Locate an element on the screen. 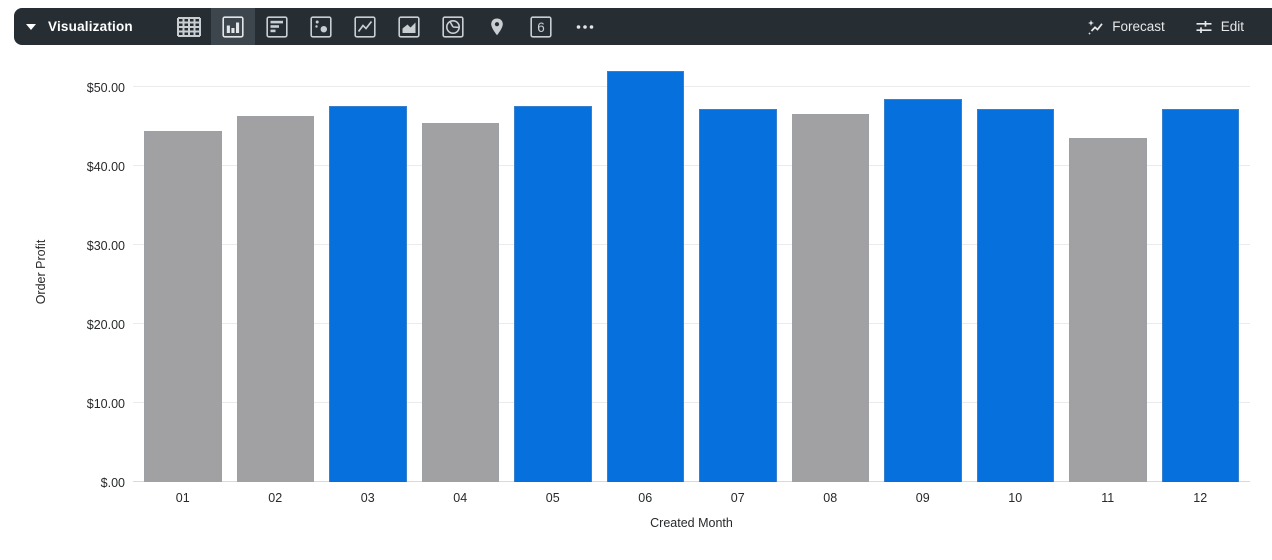 The width and height of the screenshot is (1272, 560). y-tick-label: $30.00 is located at coordinates (105, 246).